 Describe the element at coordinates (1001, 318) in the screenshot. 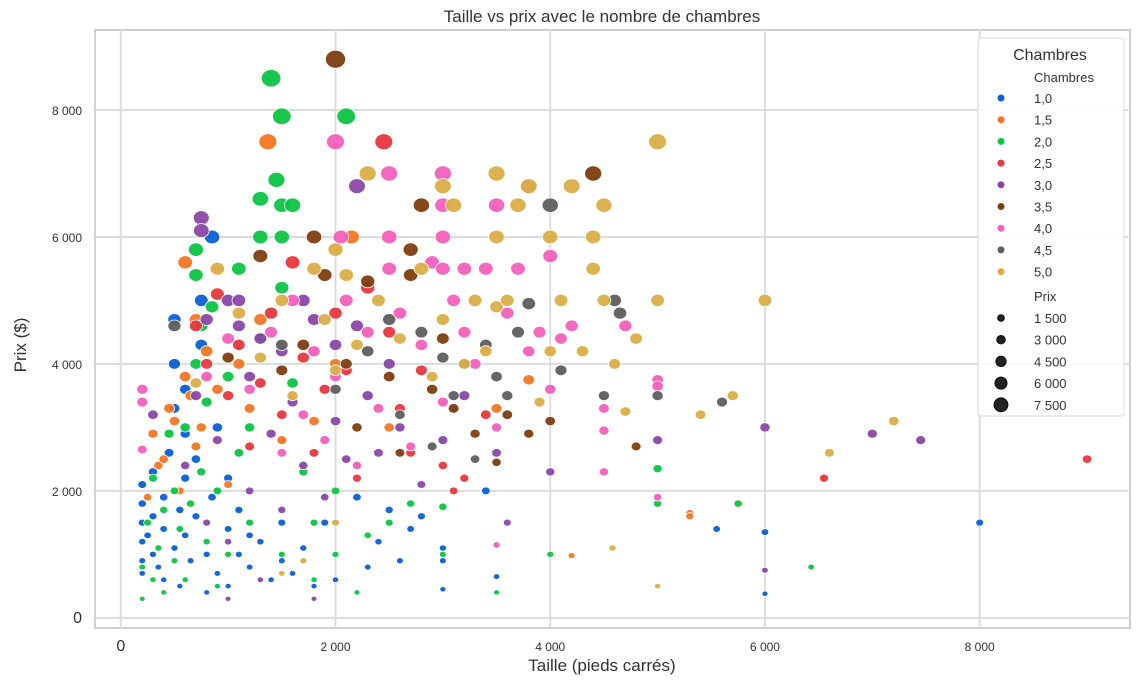

I see `legend-size-marker` at that location.